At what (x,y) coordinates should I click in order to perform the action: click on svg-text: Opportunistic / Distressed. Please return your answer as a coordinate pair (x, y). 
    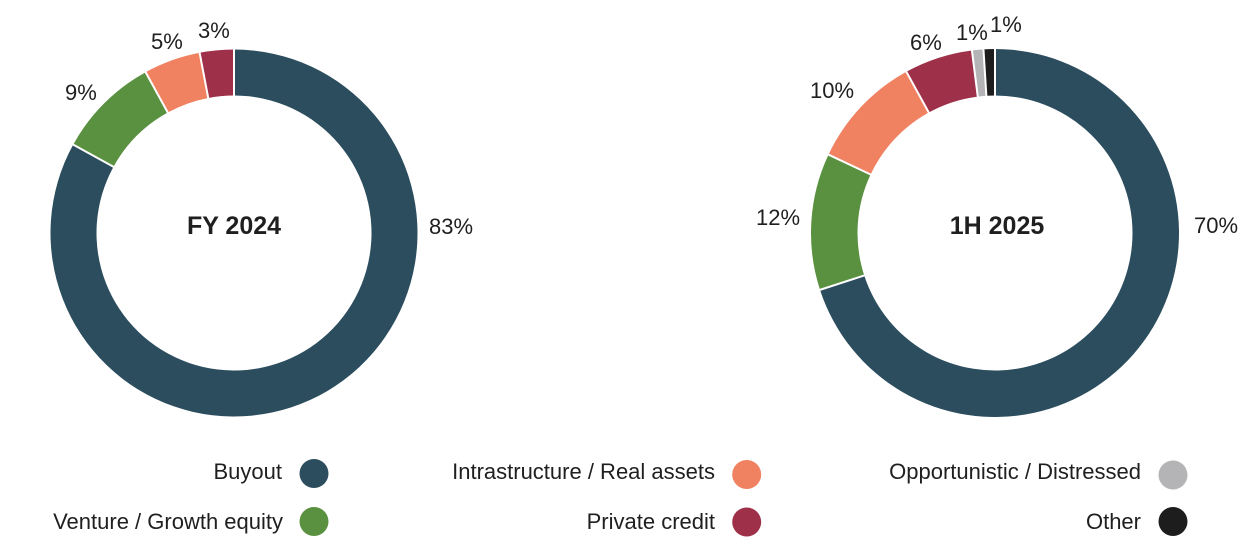
    Looking at the image, I should click on (1015, 471).